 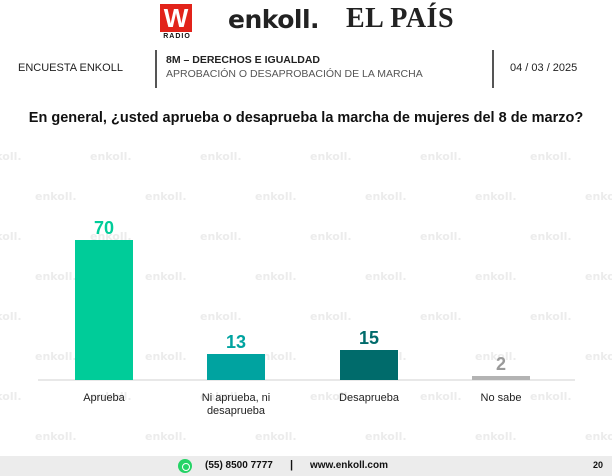 I want to click on section-title: 8M – DERECHOS E IGUALDAD, so click(x=243, y=60).